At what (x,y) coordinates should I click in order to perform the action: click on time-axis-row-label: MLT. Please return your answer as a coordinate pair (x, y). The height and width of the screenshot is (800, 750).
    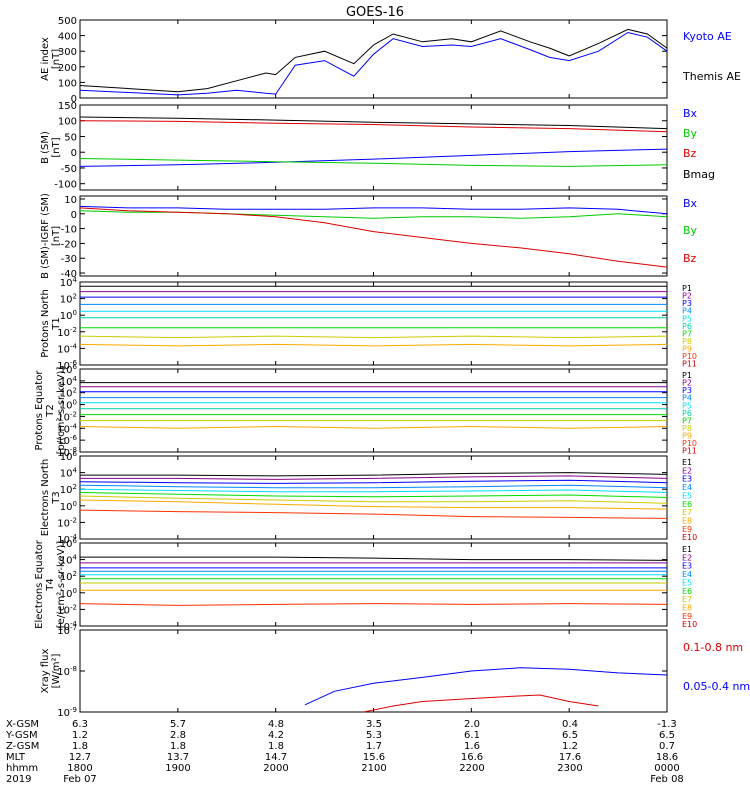
    Looking at the image, I should click on (16, 757).